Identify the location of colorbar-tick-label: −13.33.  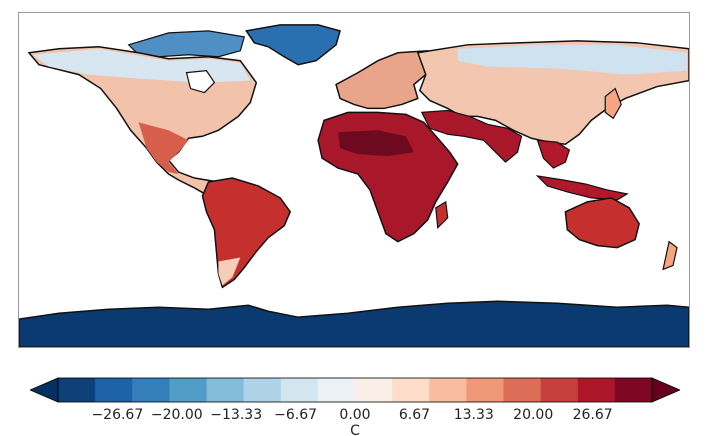
(236, 415).